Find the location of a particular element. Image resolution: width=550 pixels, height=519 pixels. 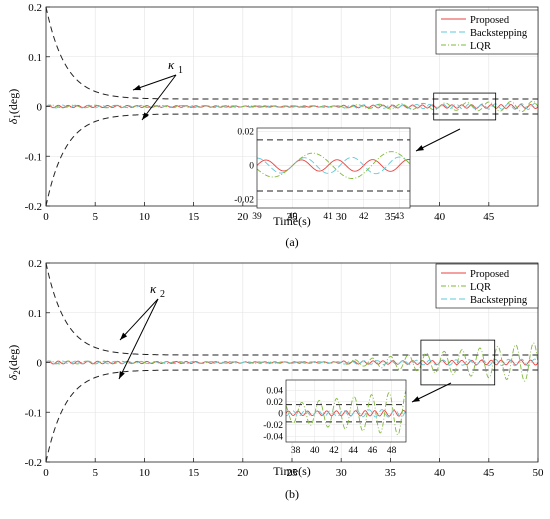

inset-x-tick-label: 38 is located at coordinates (296, 451).